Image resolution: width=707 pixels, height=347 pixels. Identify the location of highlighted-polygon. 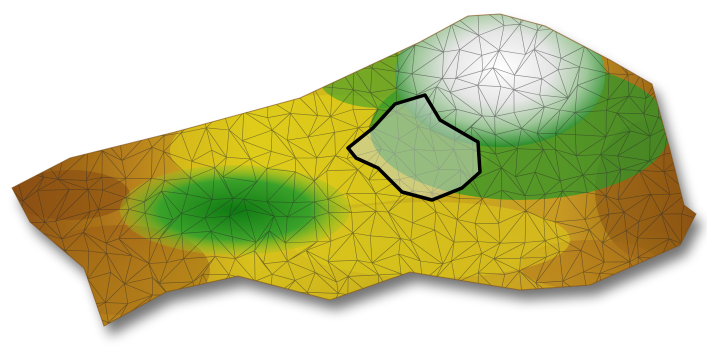
(414, 147).